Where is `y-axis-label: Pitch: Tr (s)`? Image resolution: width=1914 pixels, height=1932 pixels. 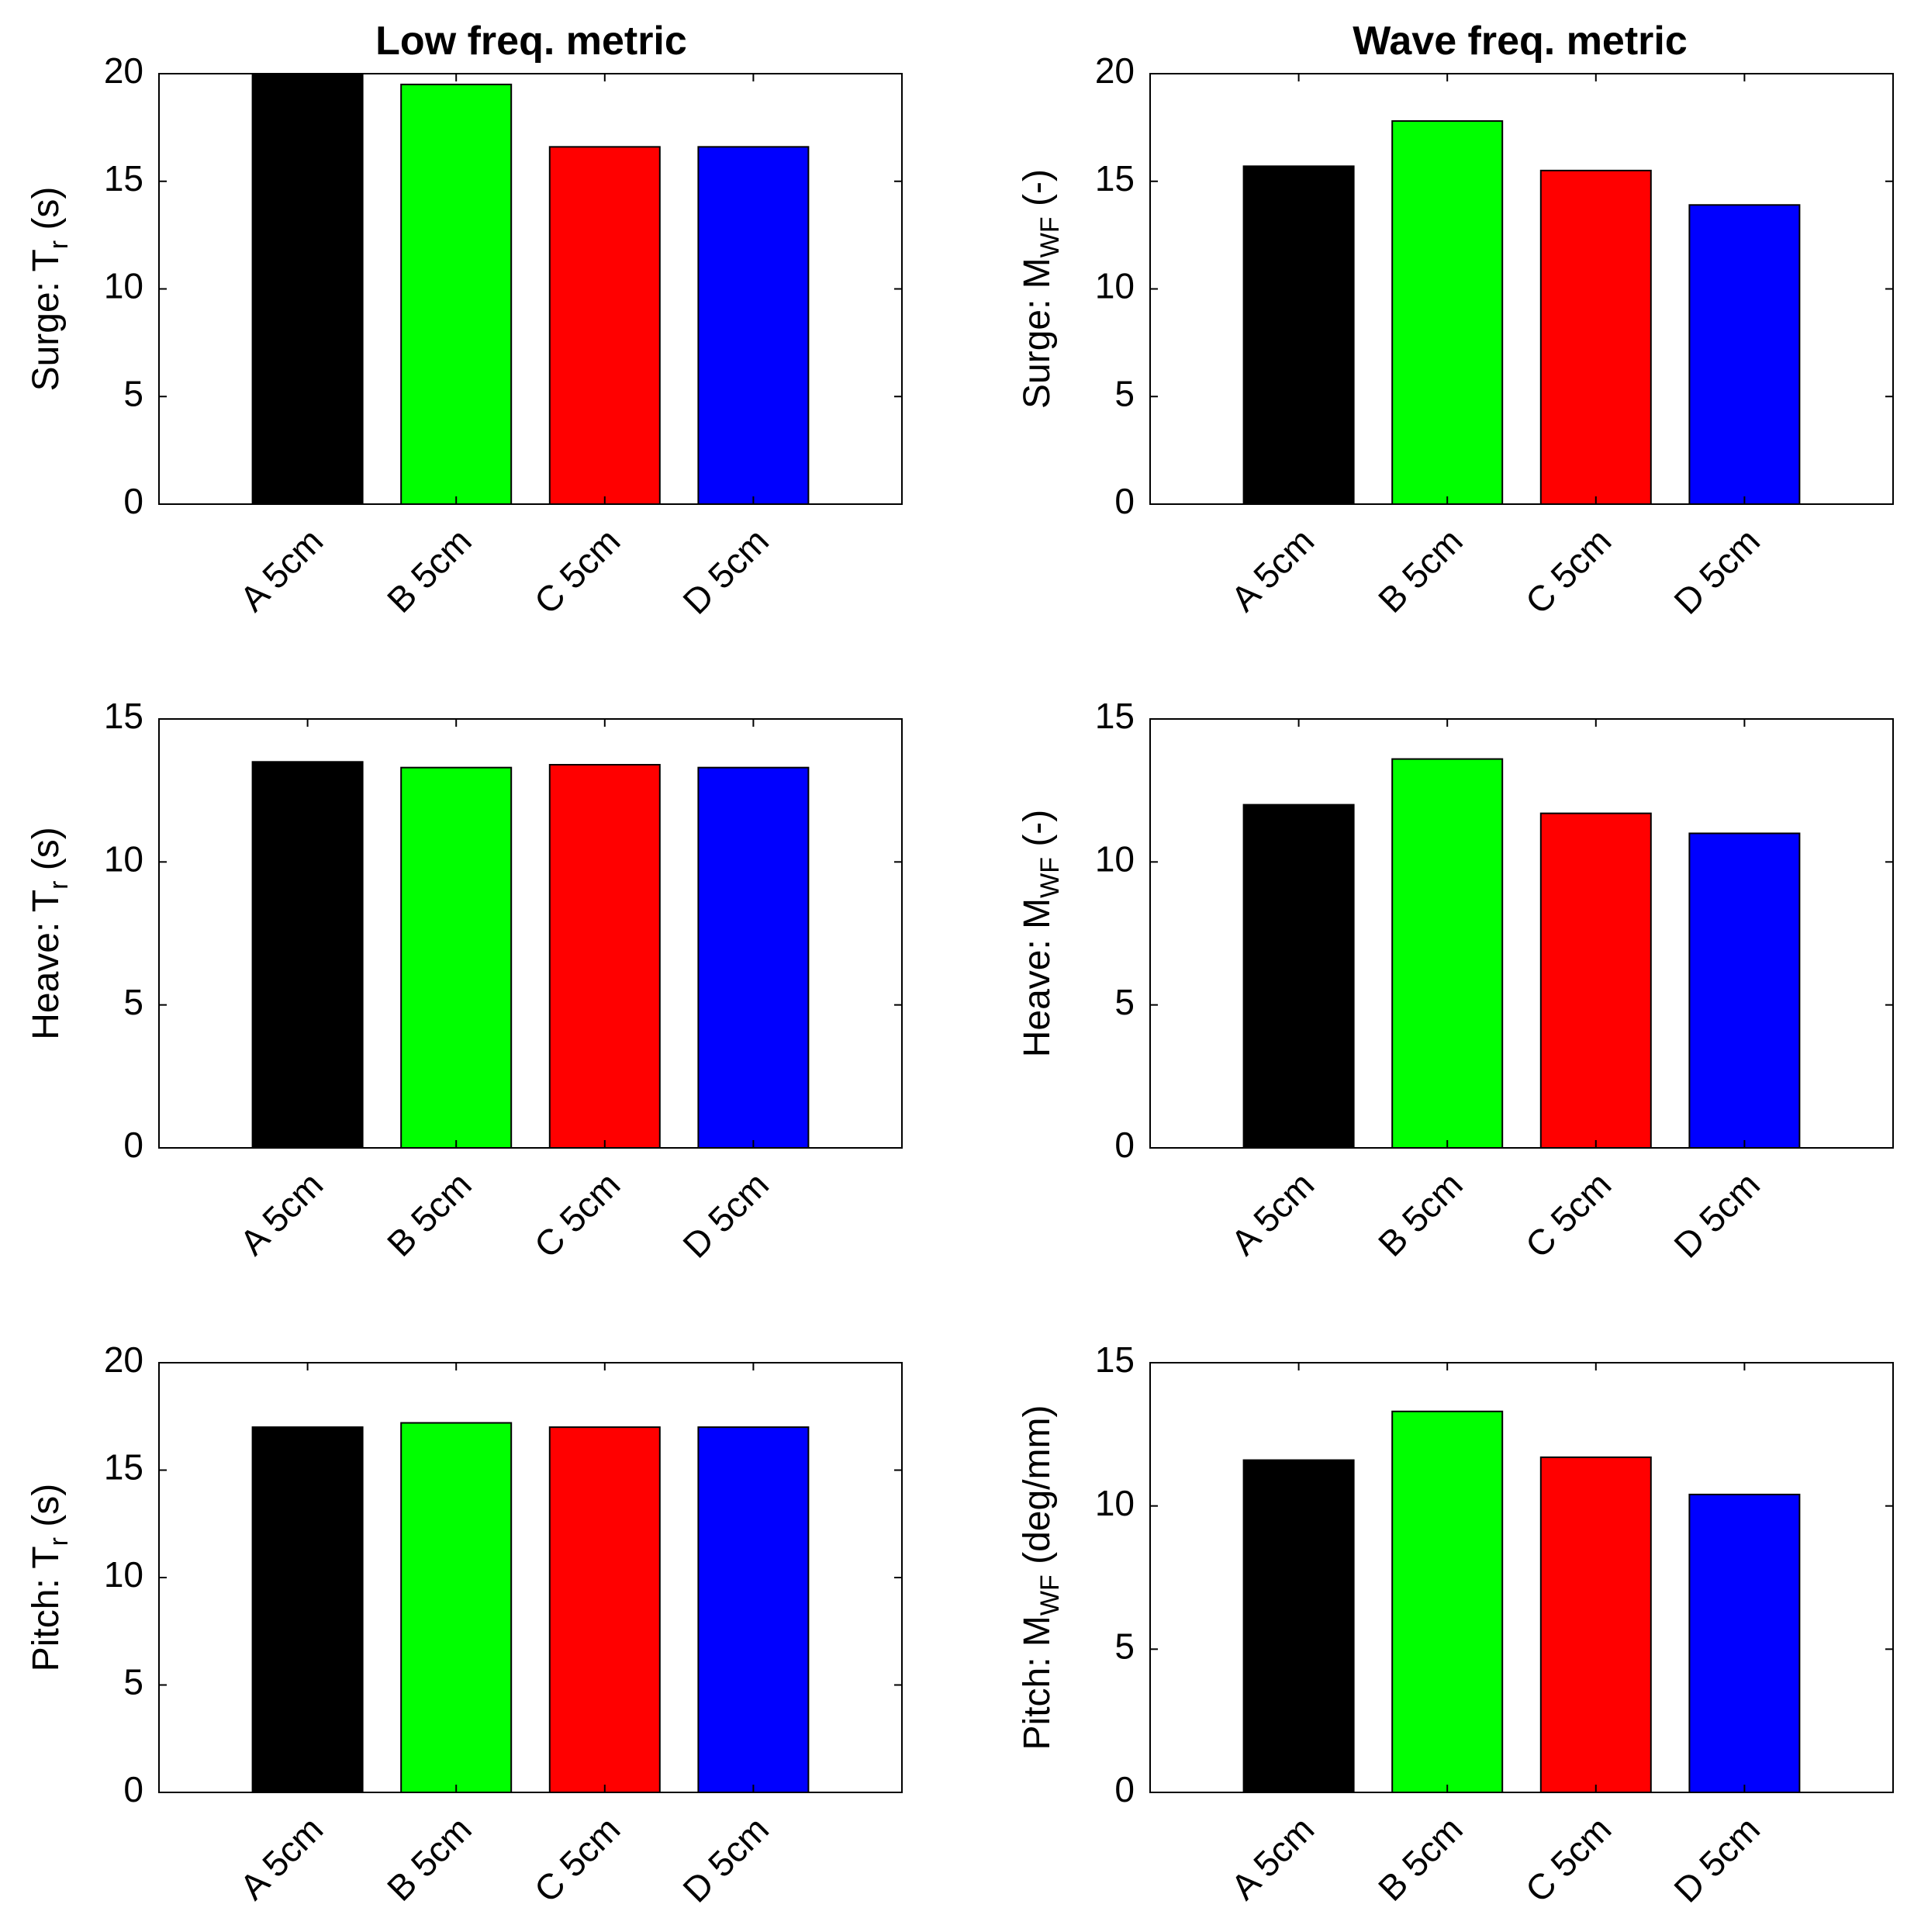 y-axis-label: Pitch: Tr (s) is located at coordinates (50, 1577).